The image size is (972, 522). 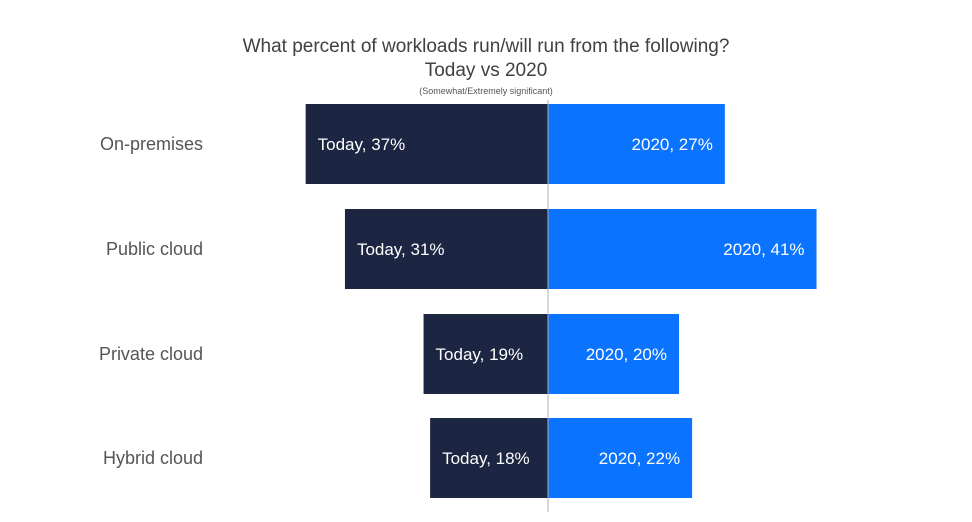 What do you see at coordinates (486, 91) in the screenshot?
I see `chart-note: (Somewhat/Extremely significant)` at bounding box center [486, 91].